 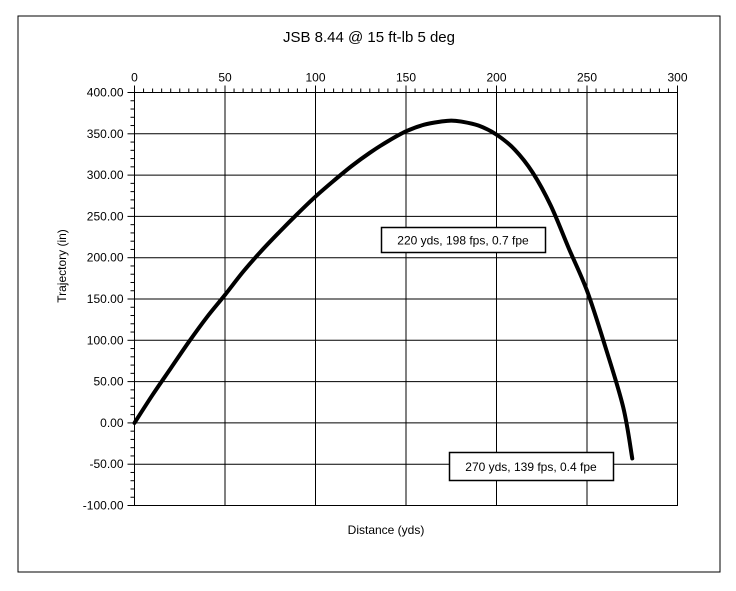 What do you see at coordinates (677, 78) in the screenshot?
I see `x-tick-label: 300` at bounding box center [677, 78].